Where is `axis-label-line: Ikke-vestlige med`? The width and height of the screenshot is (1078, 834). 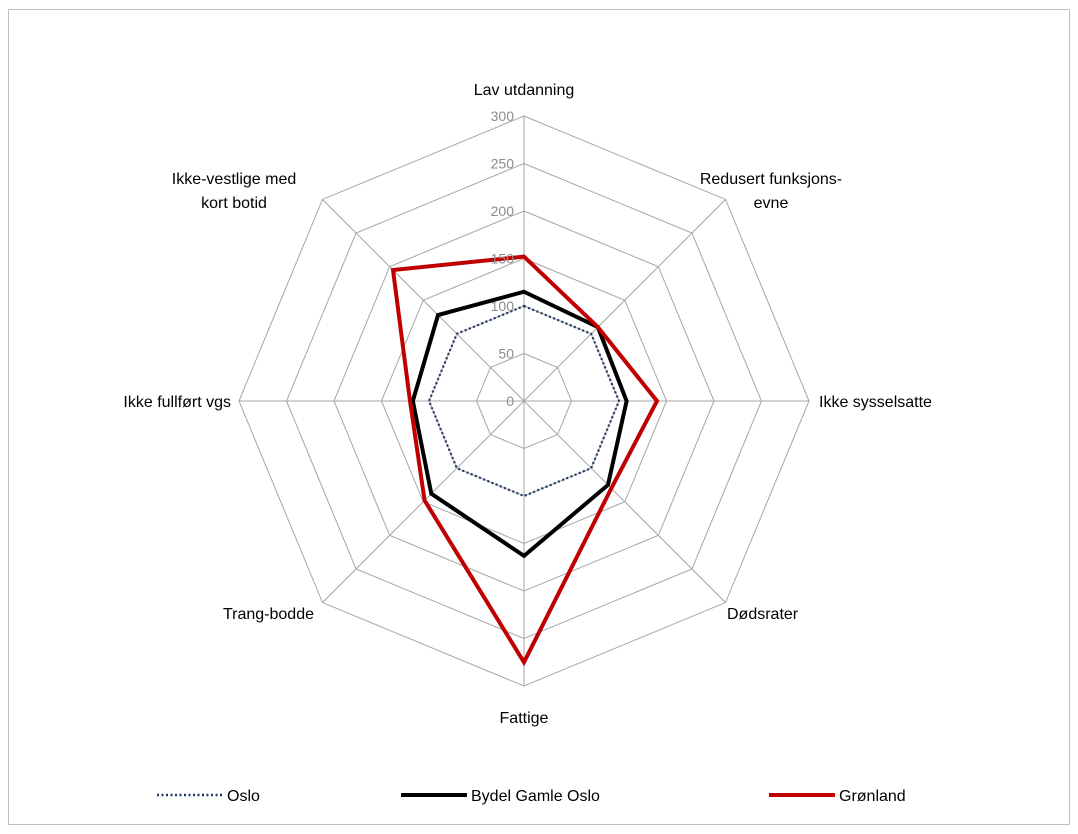
axis-label-line: Ikke-vestlige med is located at coordinates (234, 179).